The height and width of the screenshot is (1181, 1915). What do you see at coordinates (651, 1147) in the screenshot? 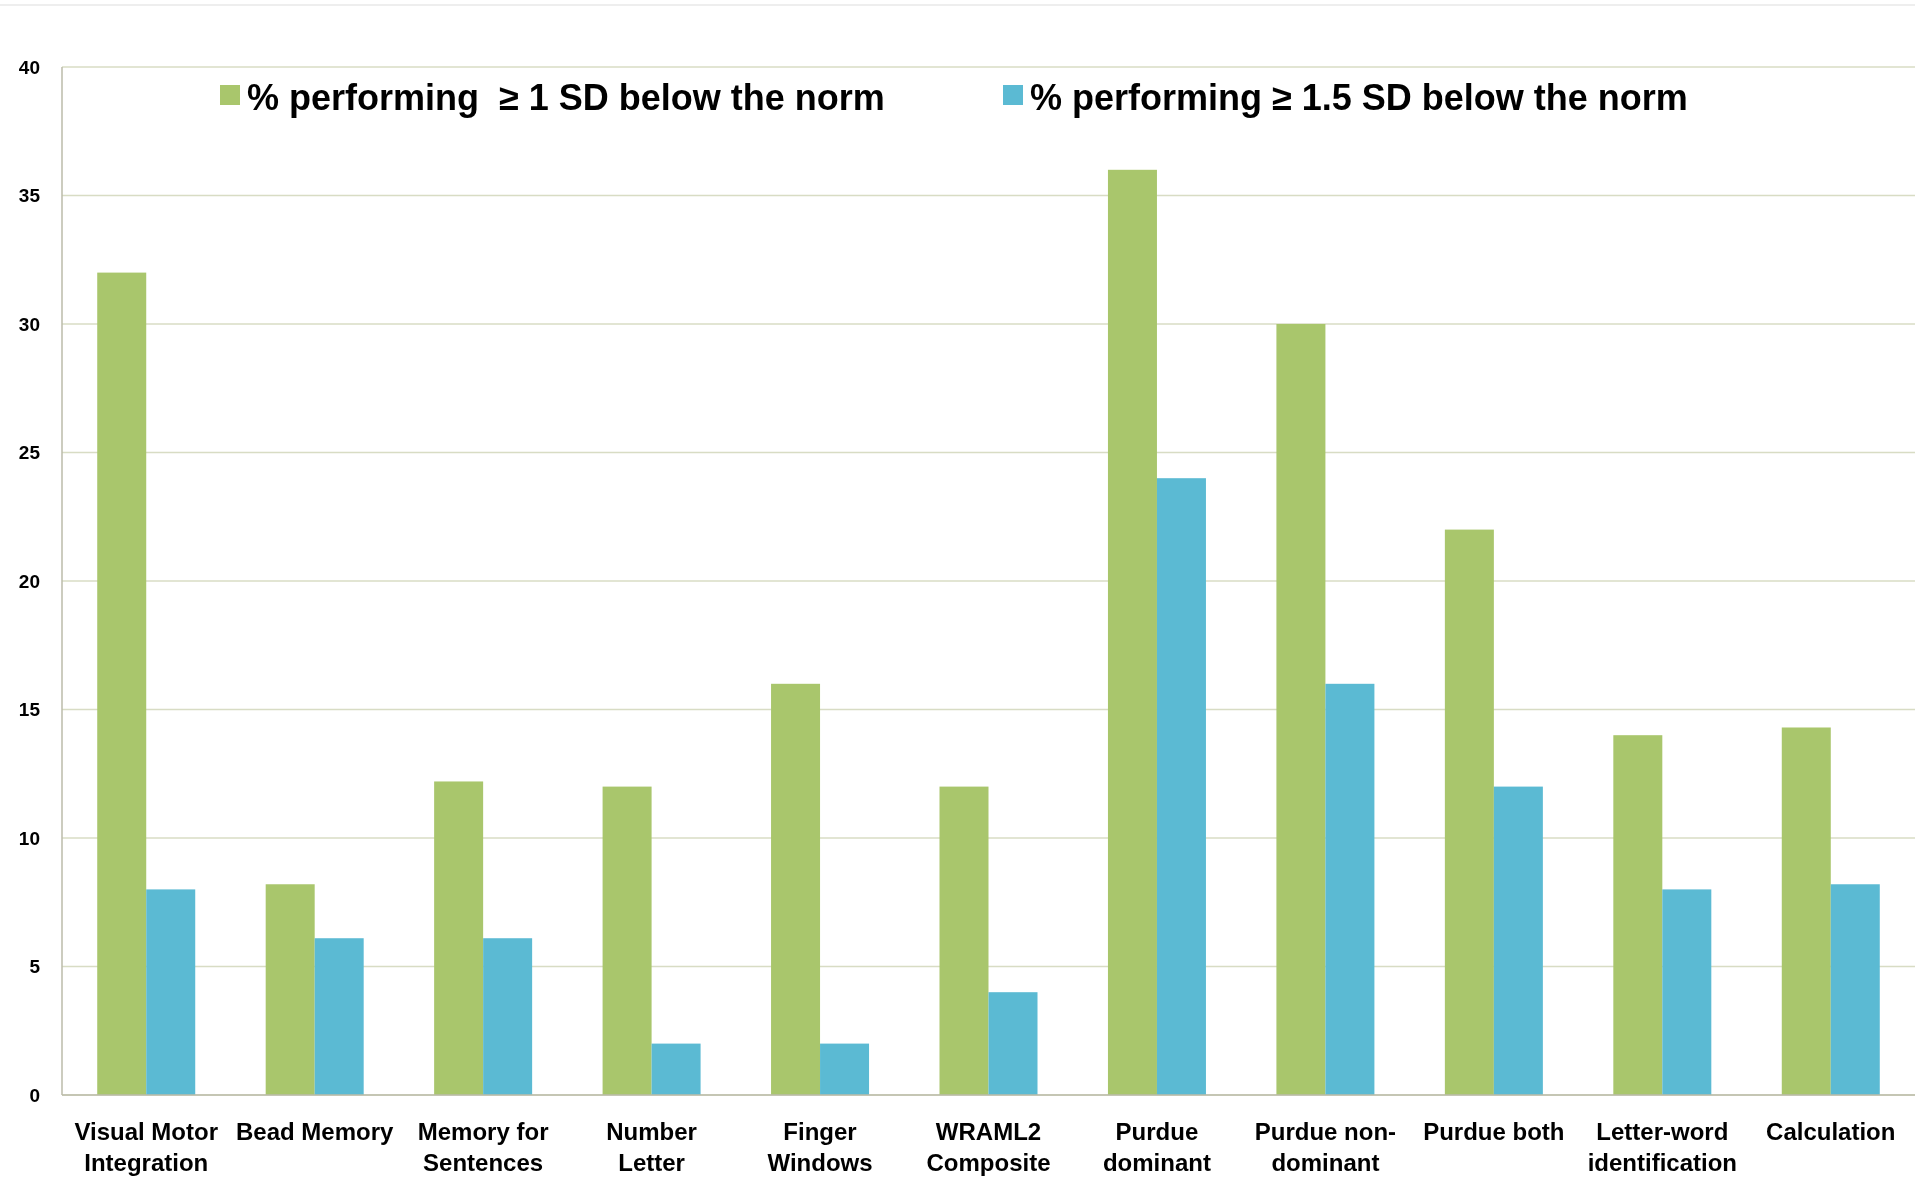
I see `x-tick-label: Number Letter` at bounding box center [651, 1147].